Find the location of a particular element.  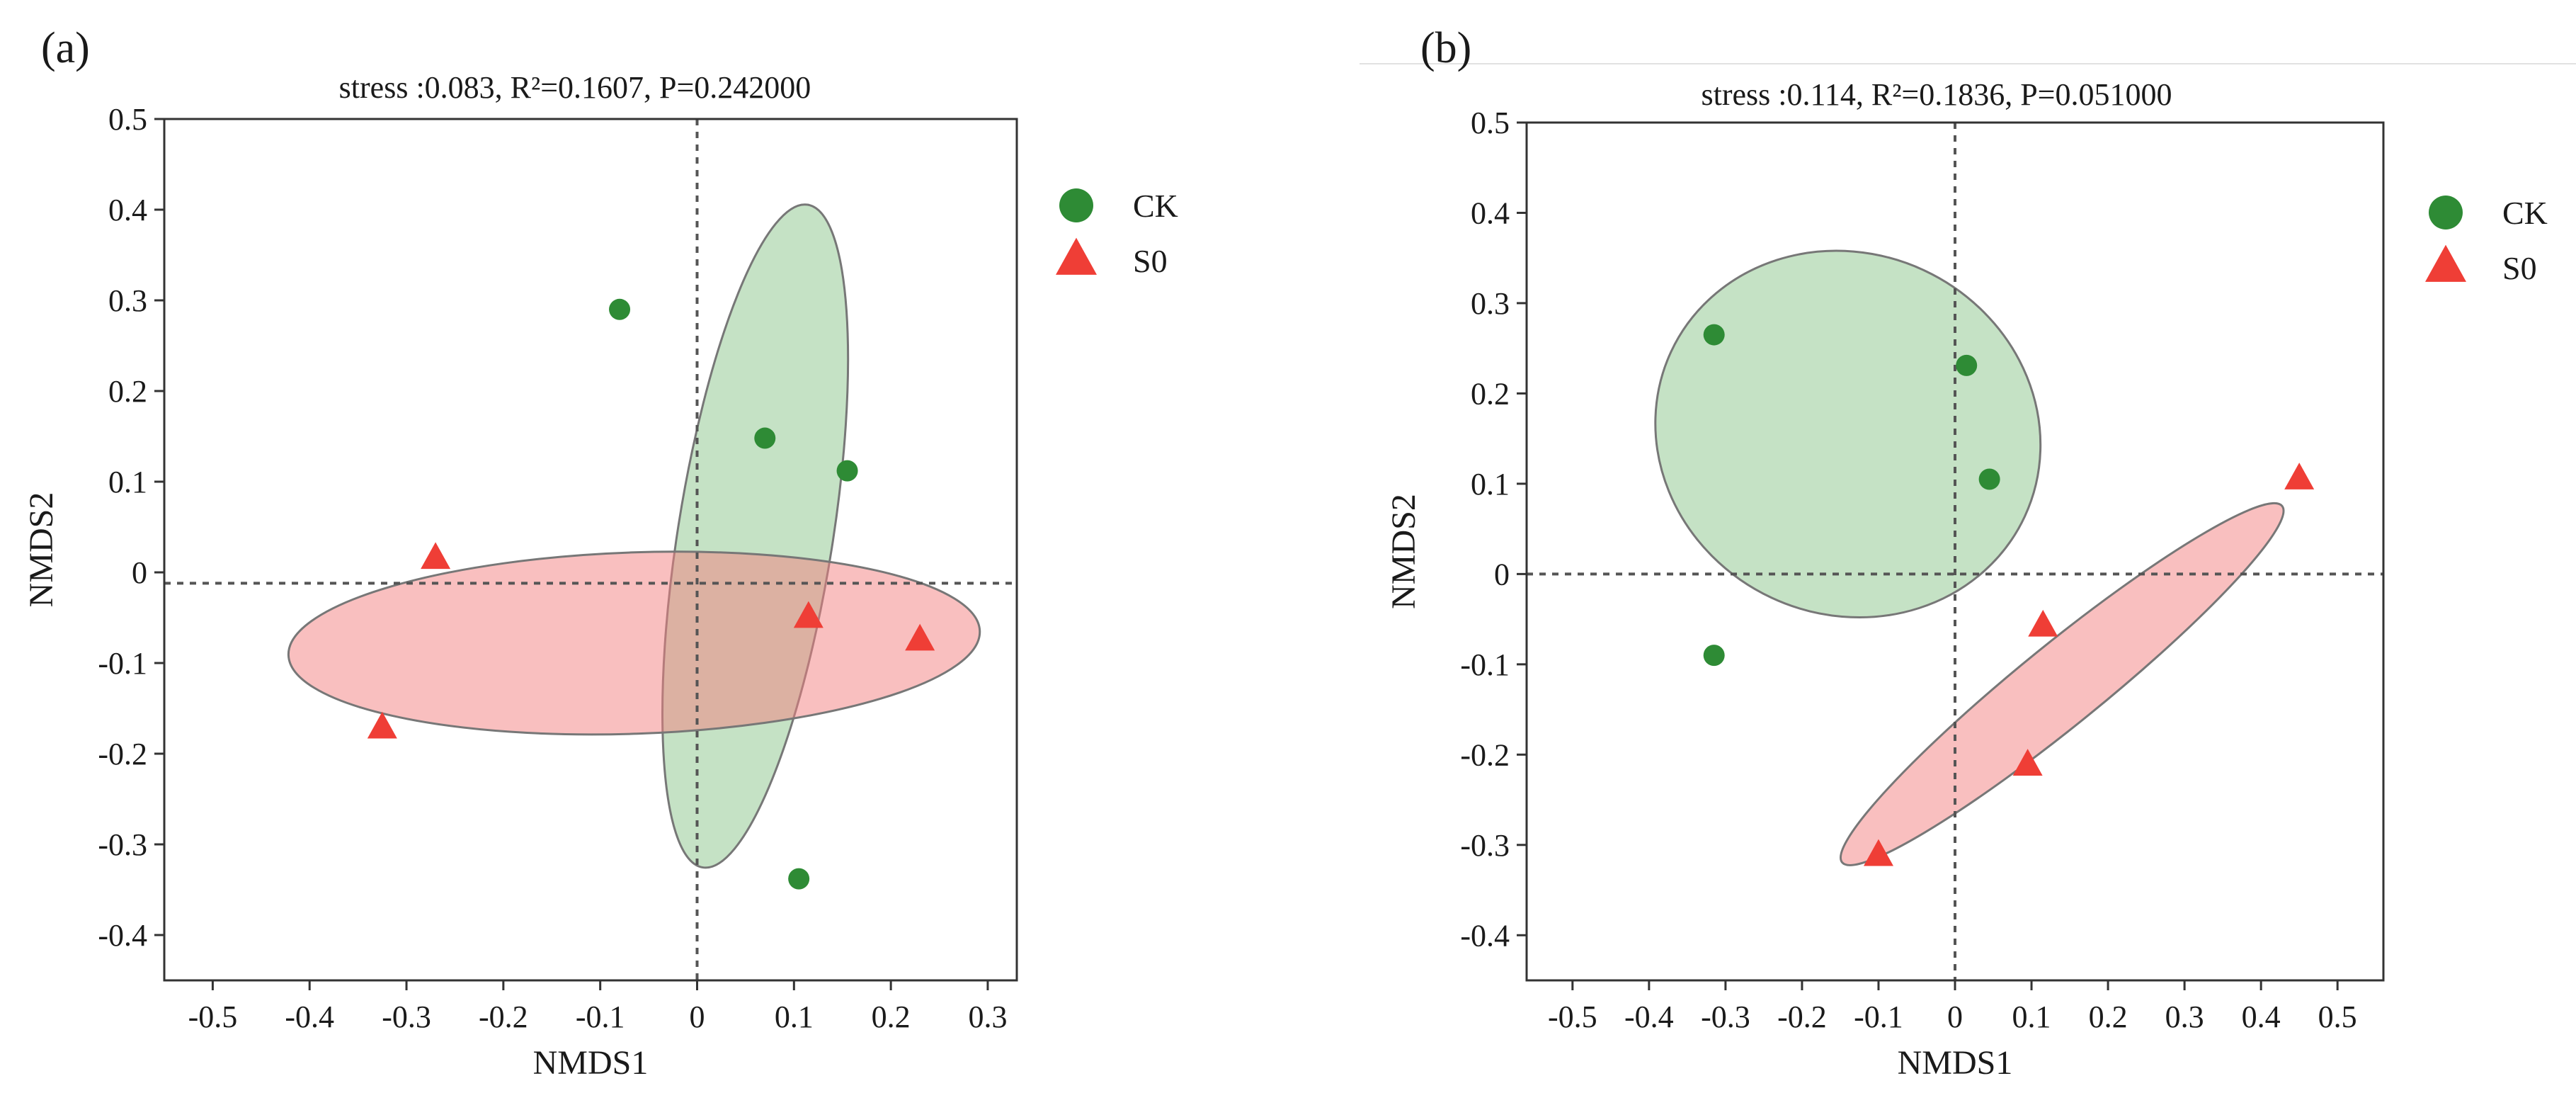

panel-a-y-tick-label: 0.1 is located at coordinates (128, 482).